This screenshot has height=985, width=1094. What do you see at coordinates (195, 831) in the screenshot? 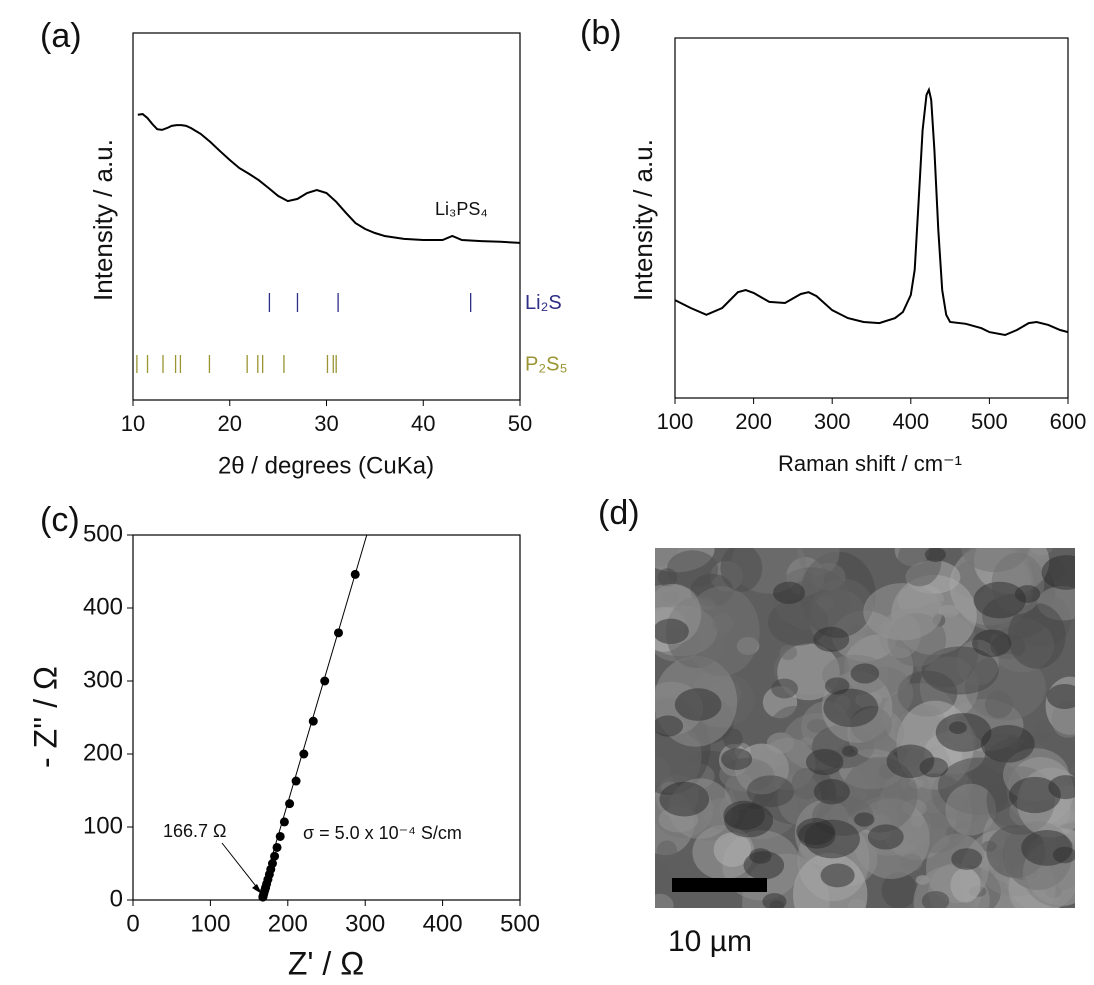
I see `annotation: 166.7 Ω` at bounding box center [195, 831].